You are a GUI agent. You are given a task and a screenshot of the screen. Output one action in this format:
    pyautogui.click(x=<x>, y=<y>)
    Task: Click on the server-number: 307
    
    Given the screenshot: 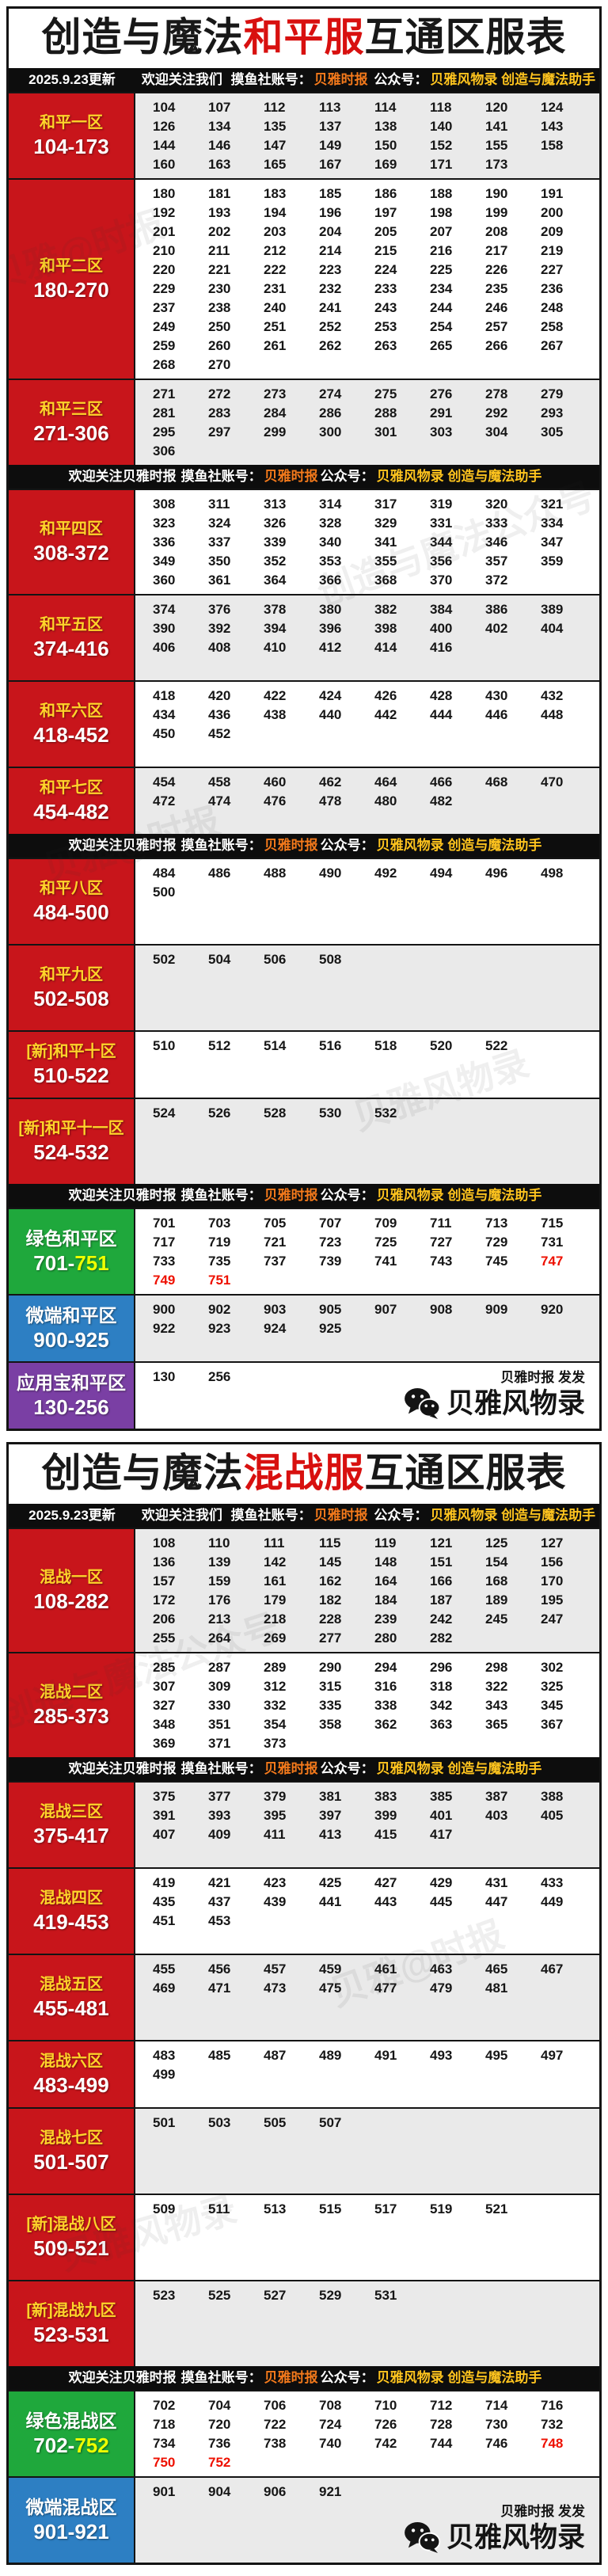 What is the action you would take?
    pyautogui.click(x=164, y=1686)
    